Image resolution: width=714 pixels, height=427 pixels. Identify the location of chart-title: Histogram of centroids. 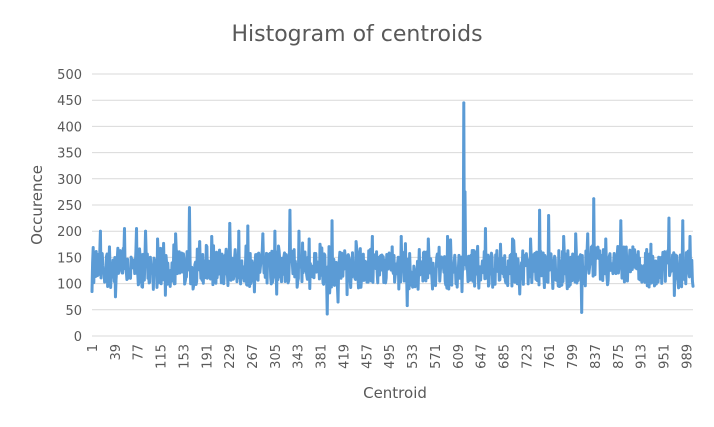
(356, 34).